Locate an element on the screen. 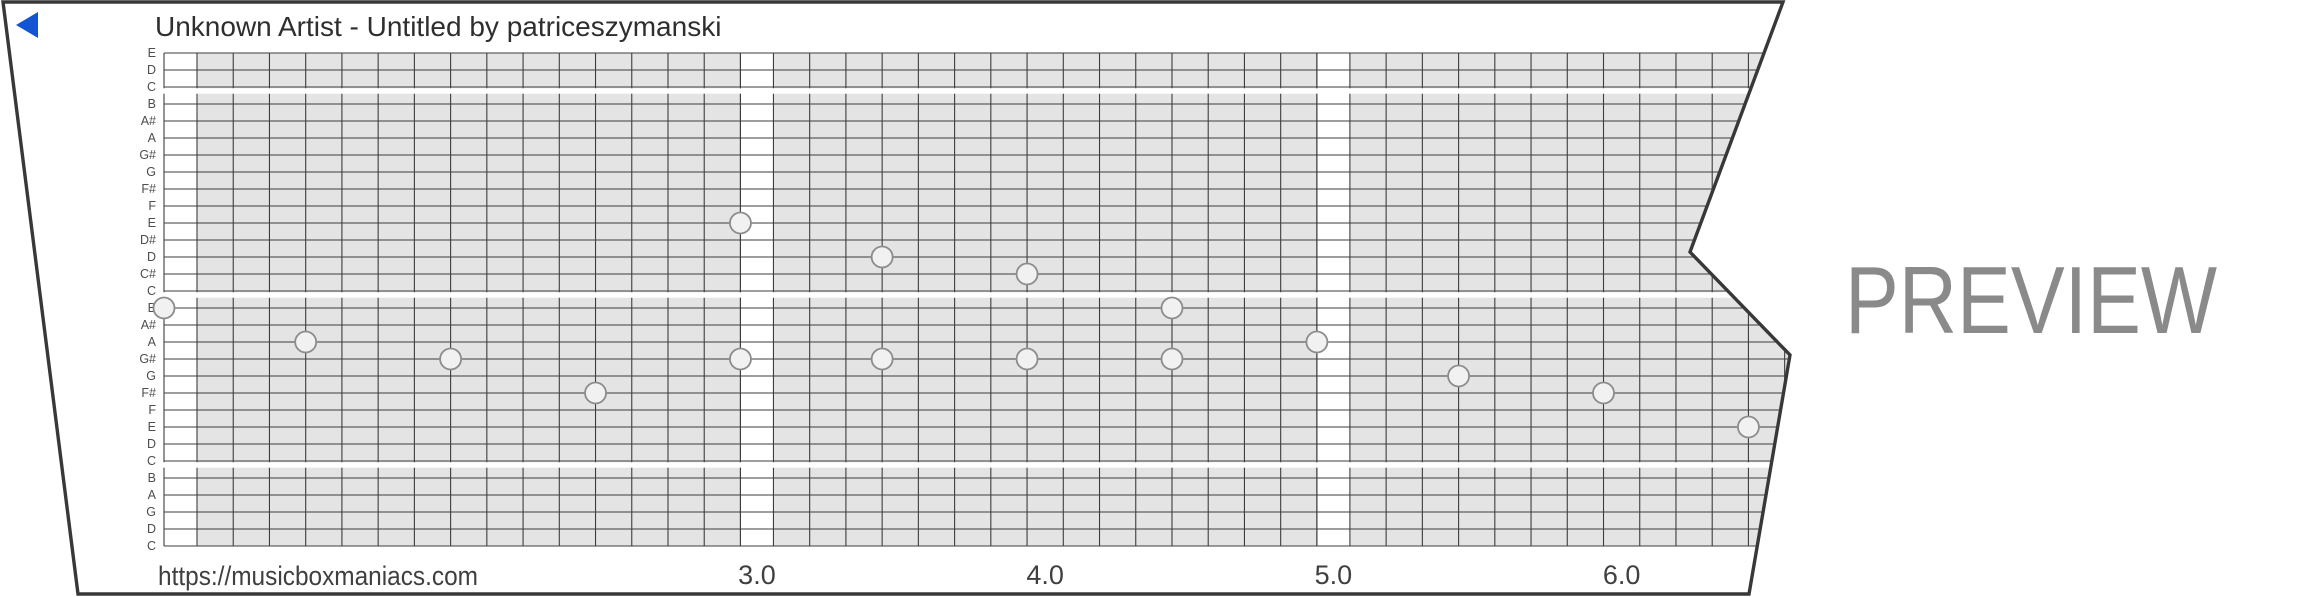  time-marker: 3.0 is located at coordinates (757, 575).